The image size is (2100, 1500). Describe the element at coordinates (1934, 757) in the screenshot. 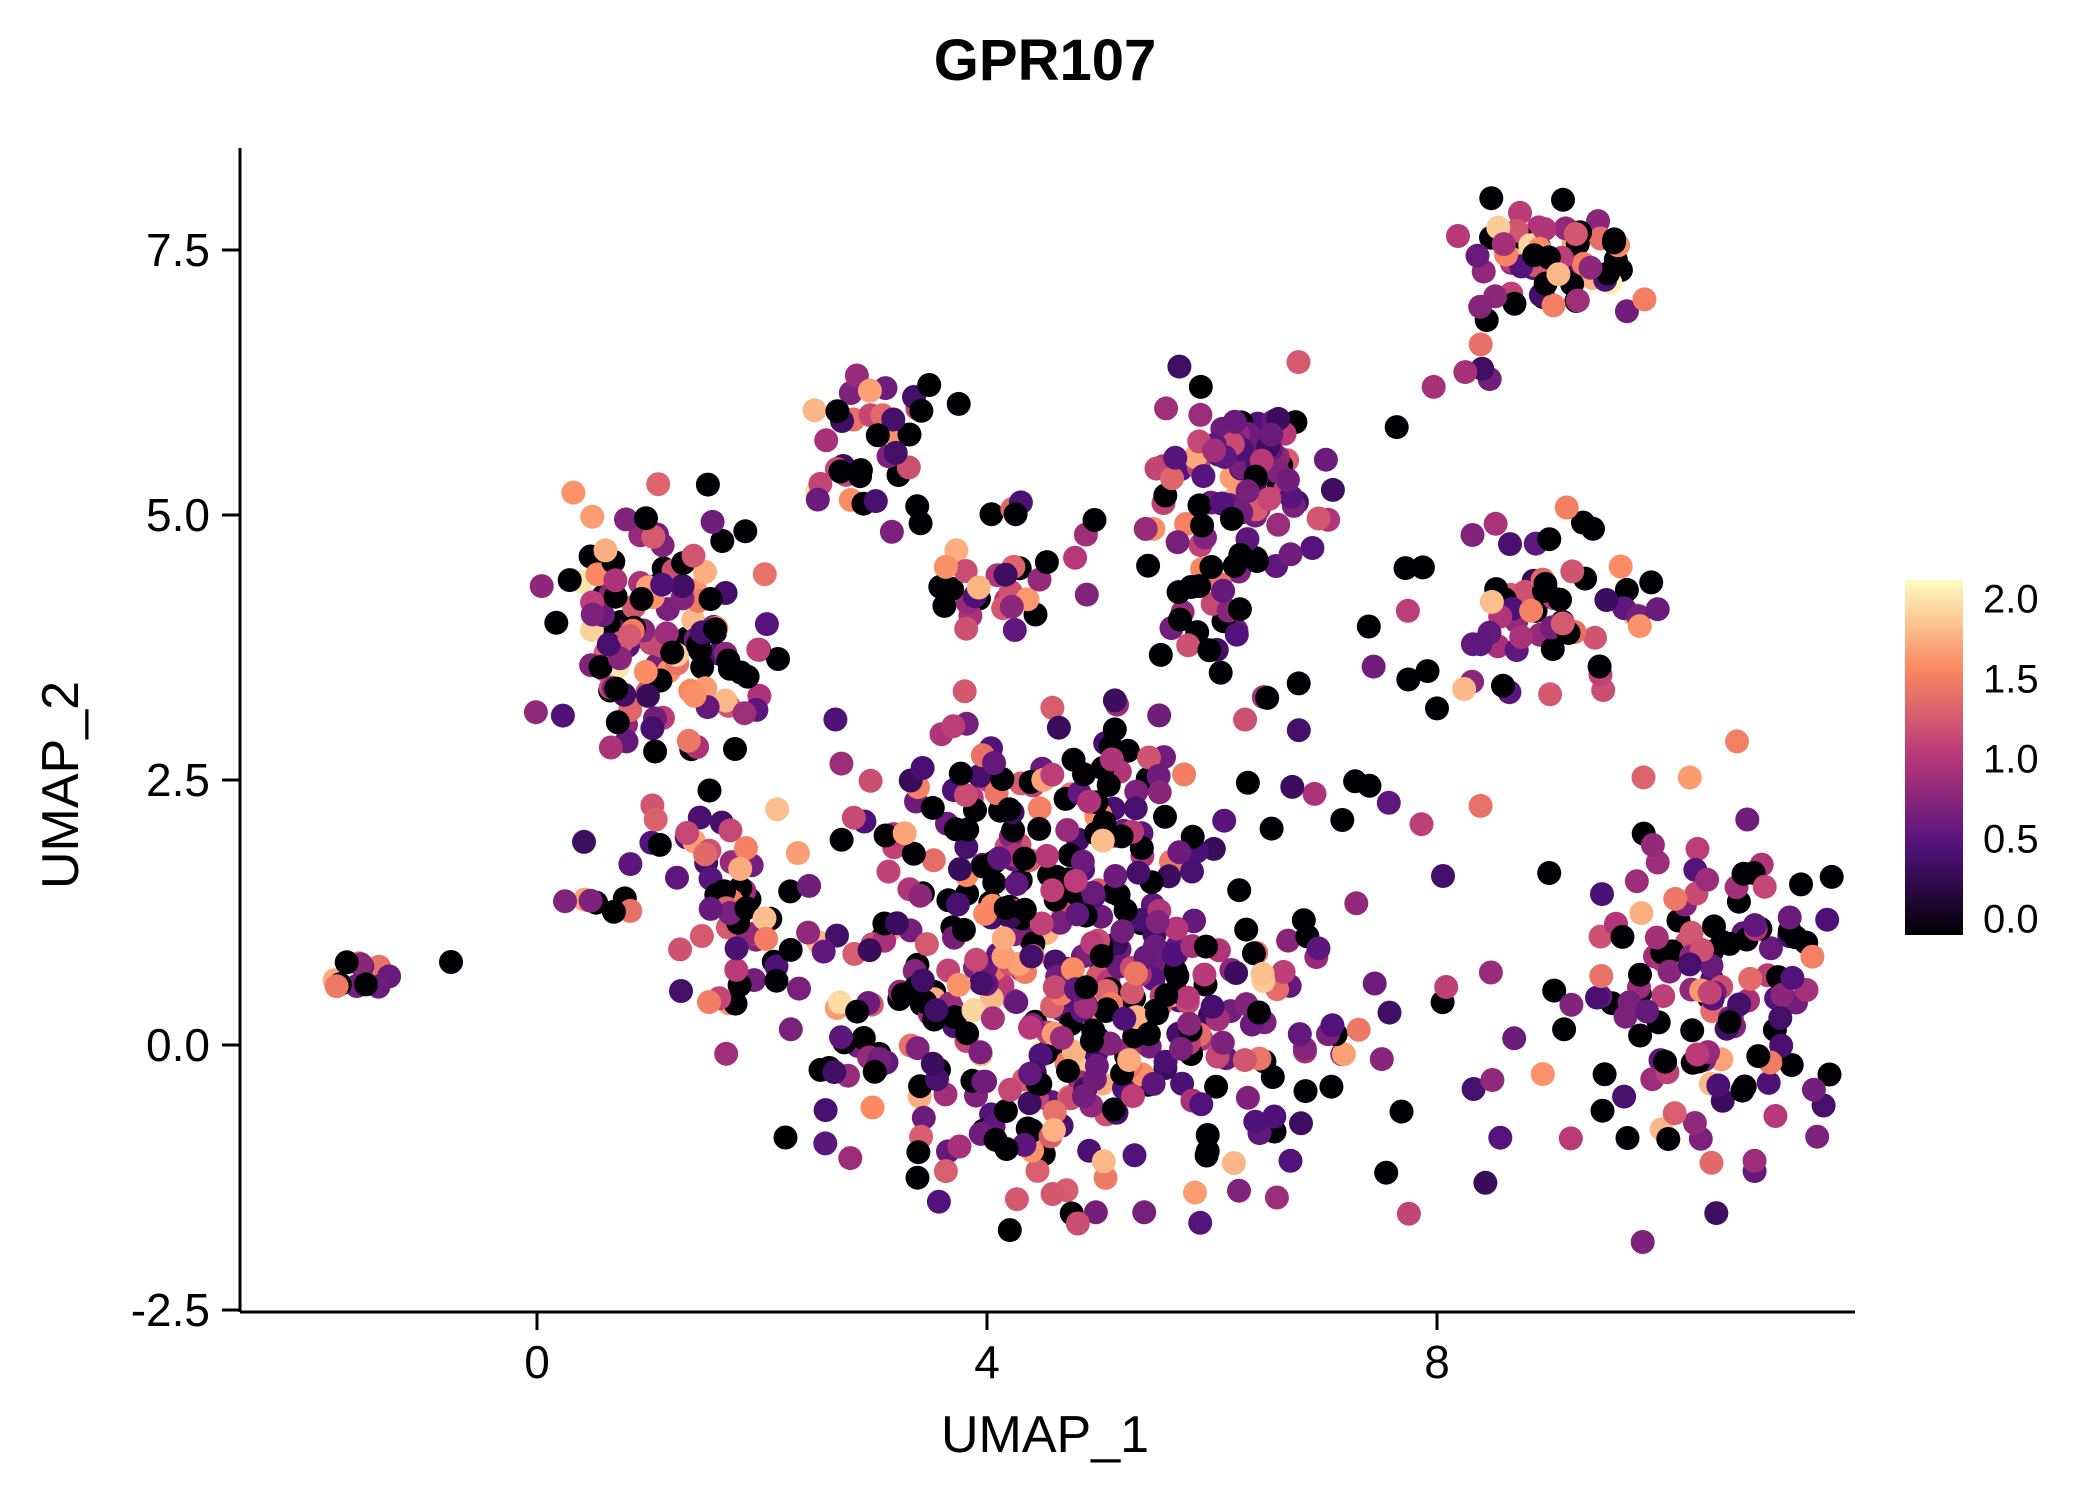

I see `colorbar-gradient` at that location.